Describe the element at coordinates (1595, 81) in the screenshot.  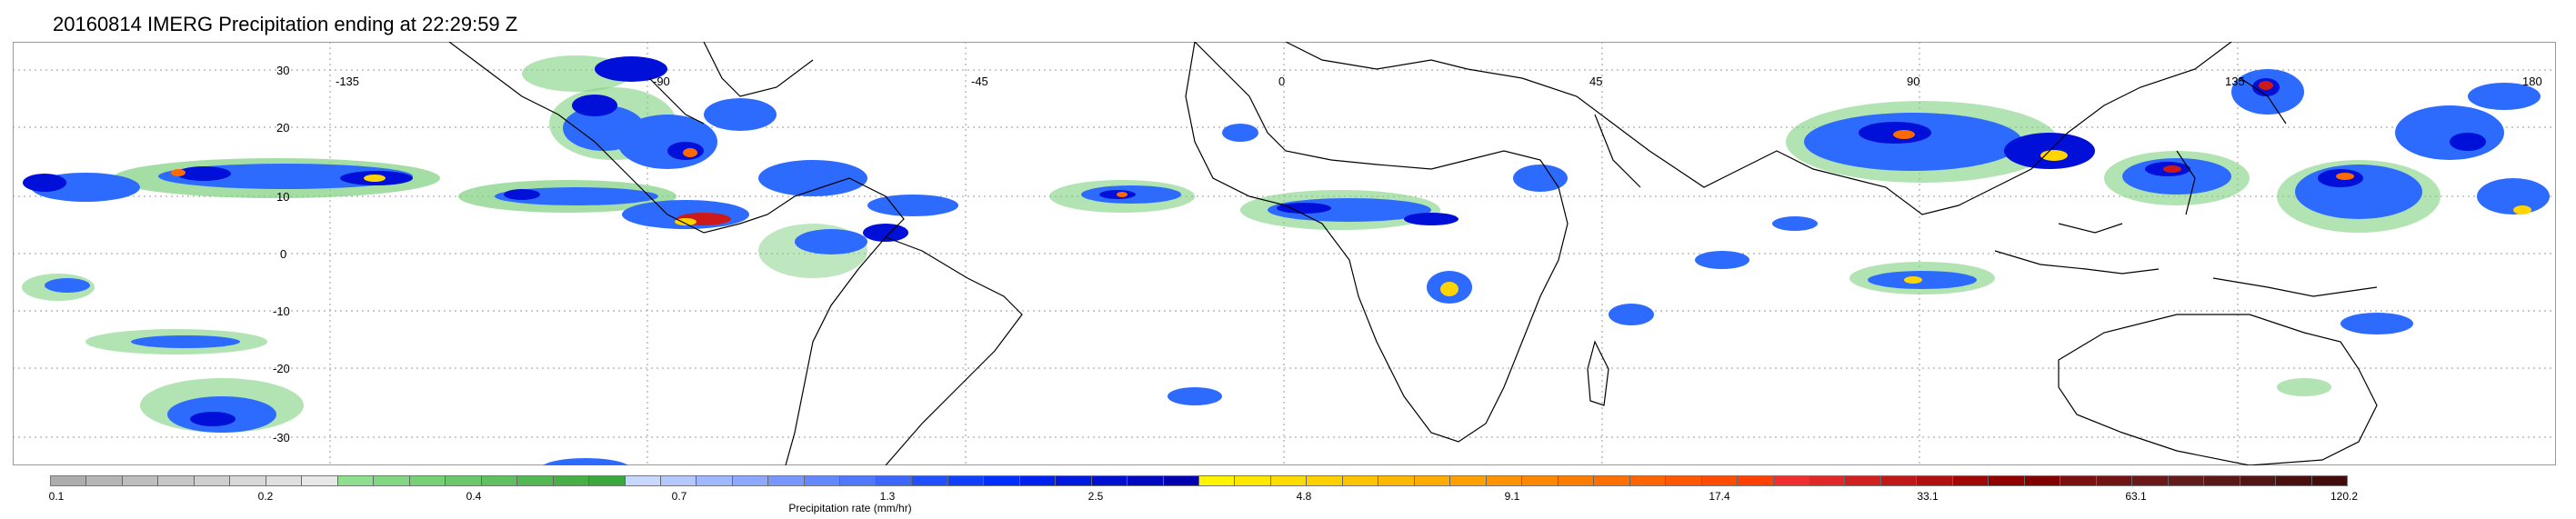
I see `lon-label: 45` at that location.